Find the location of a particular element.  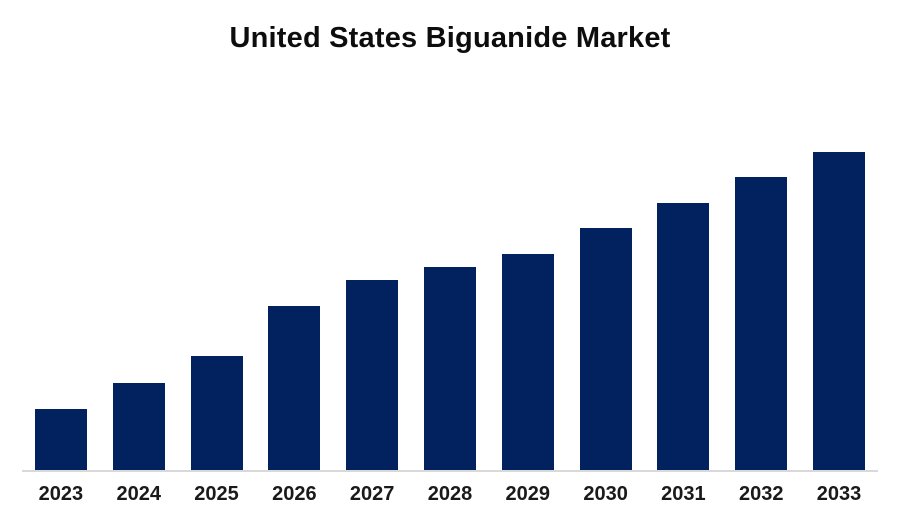

bar-cell-2032 is located at coordinates (761, 311).